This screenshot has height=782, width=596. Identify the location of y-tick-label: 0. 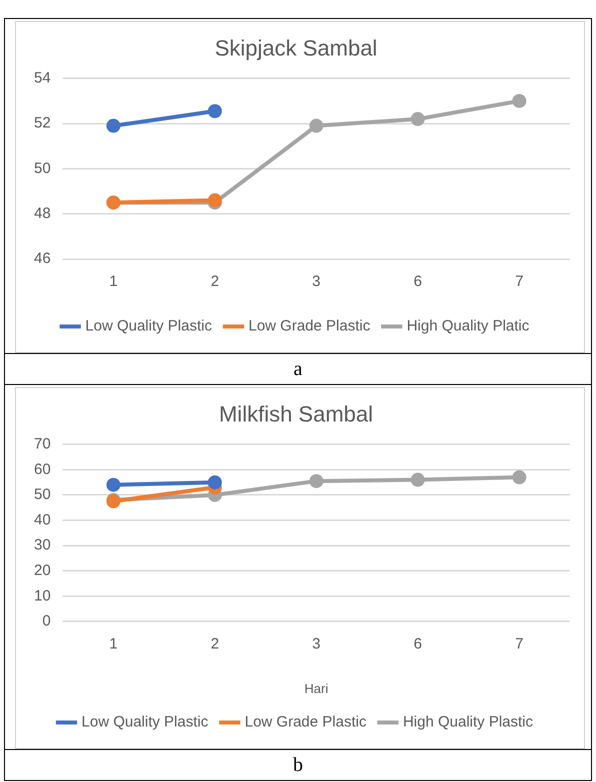
(46, 621).